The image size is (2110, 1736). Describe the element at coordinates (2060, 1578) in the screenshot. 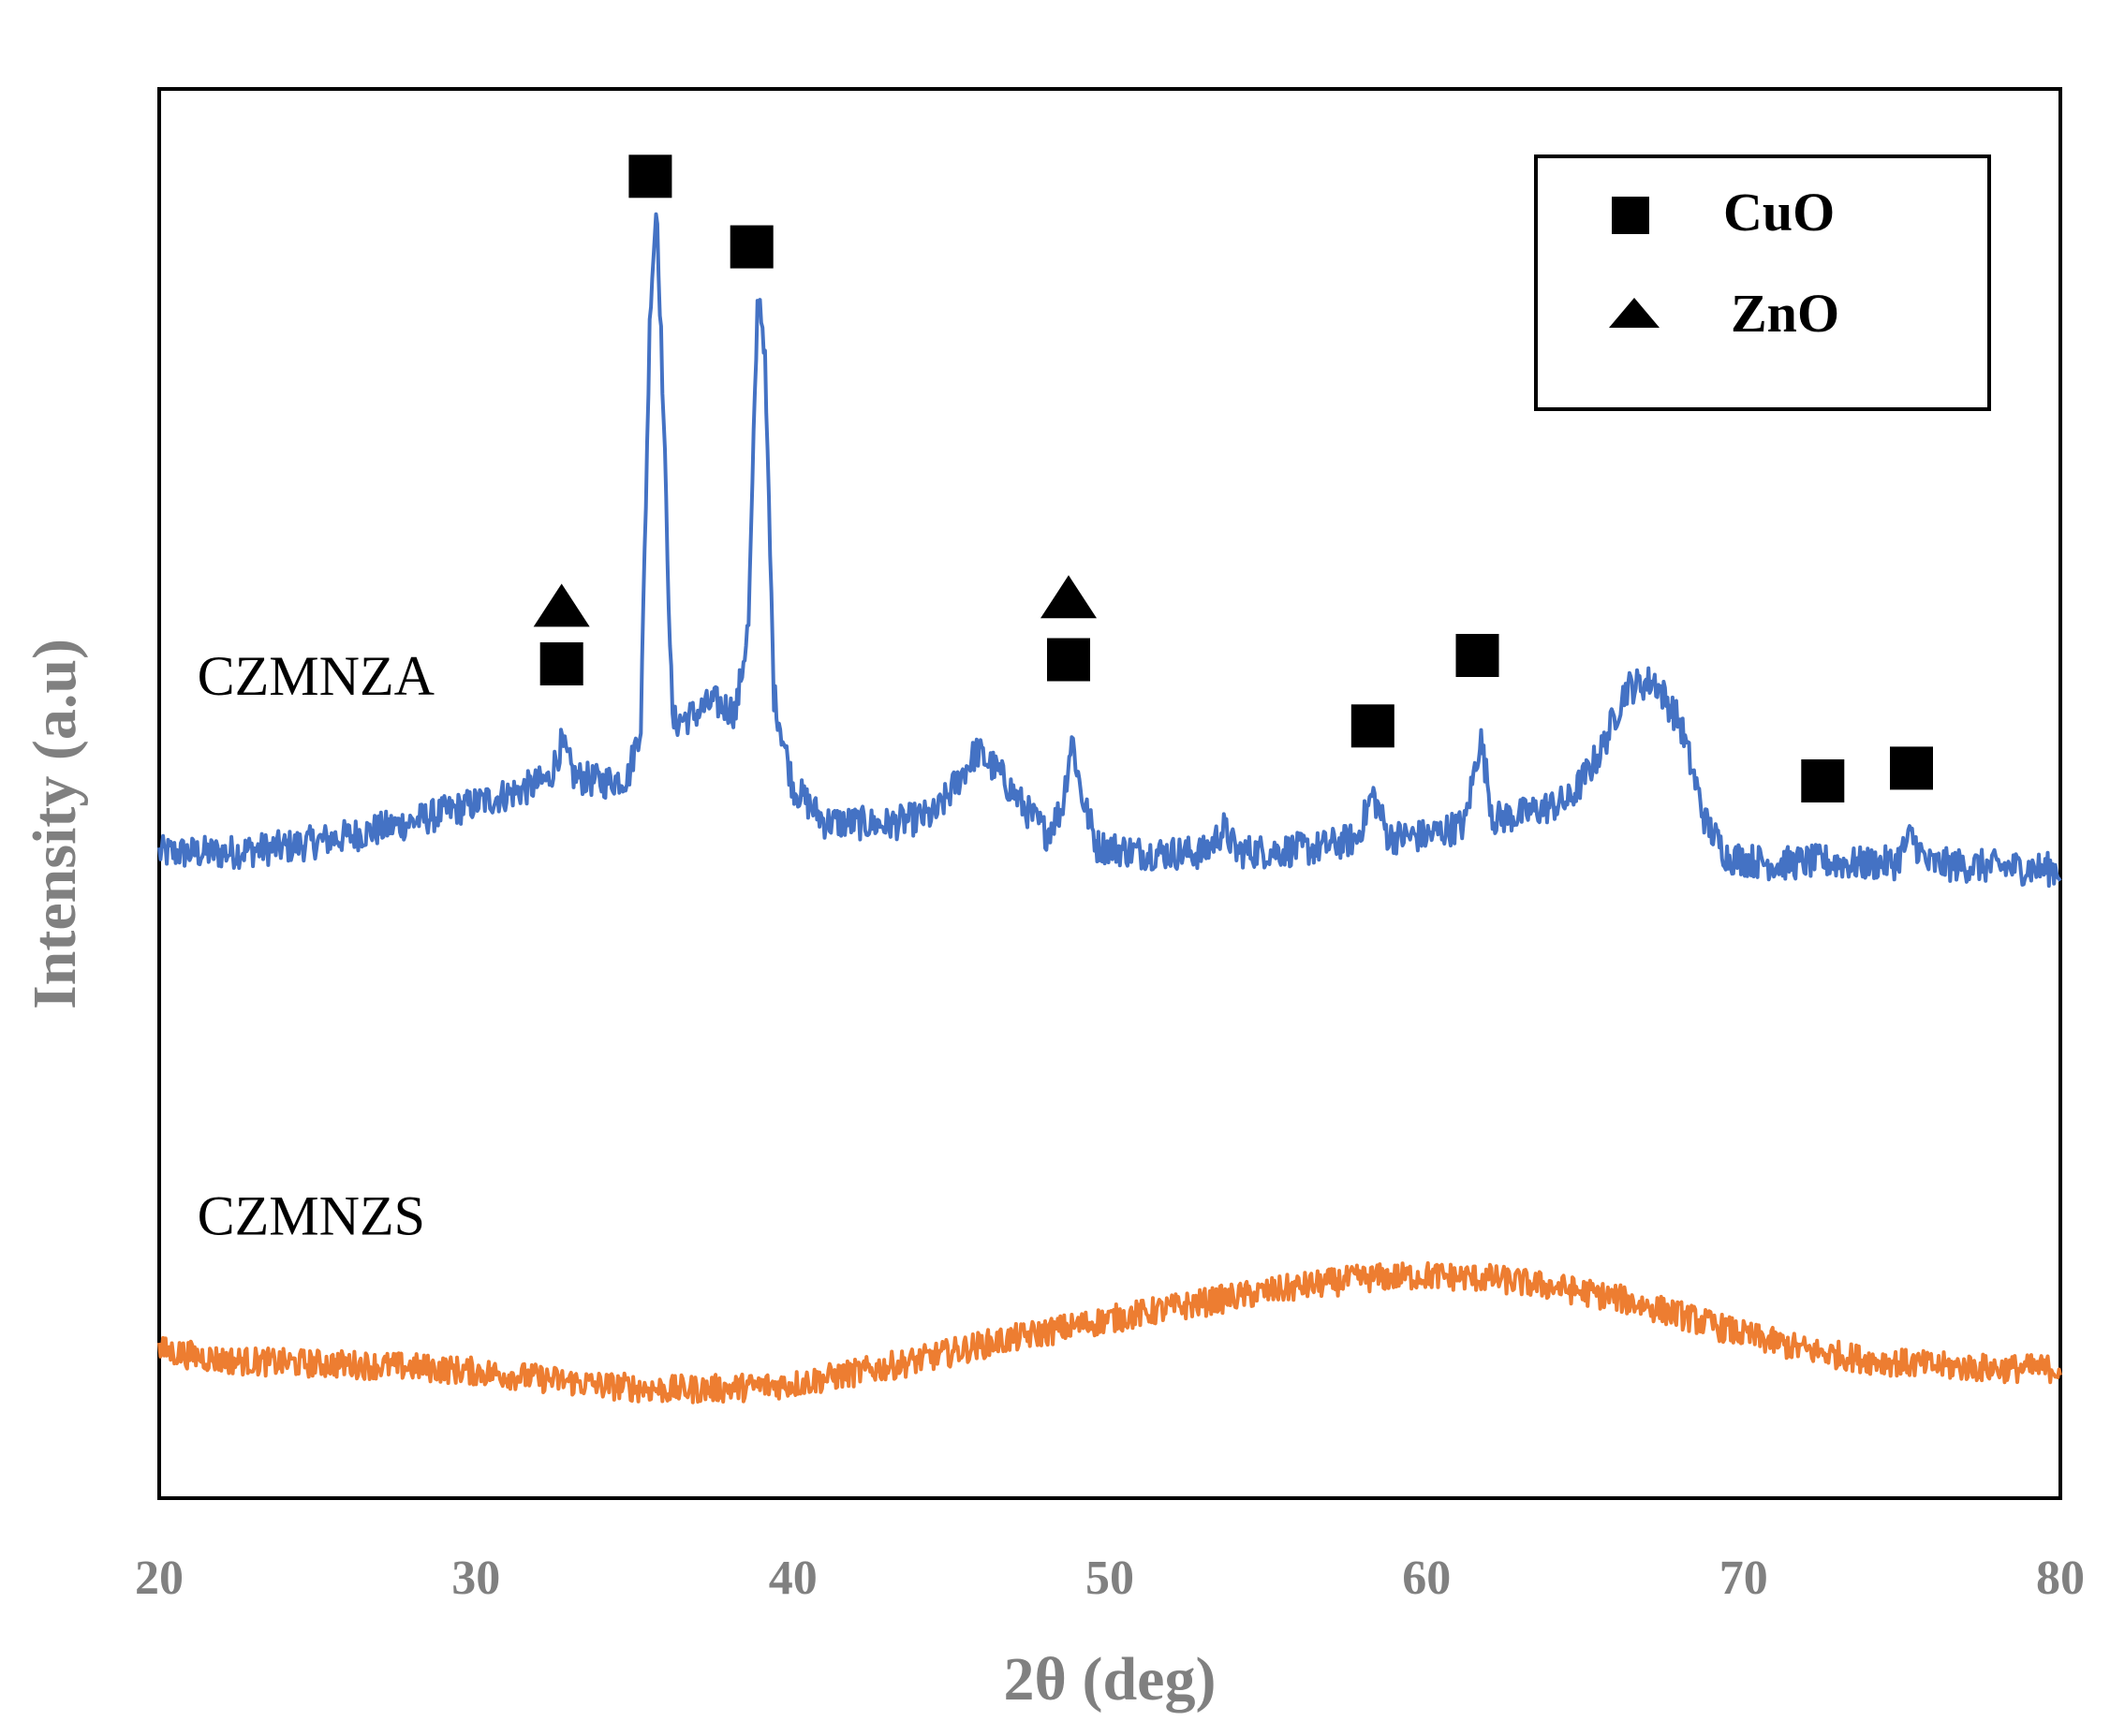

I see `x-tick-label-80: 80` at that location.